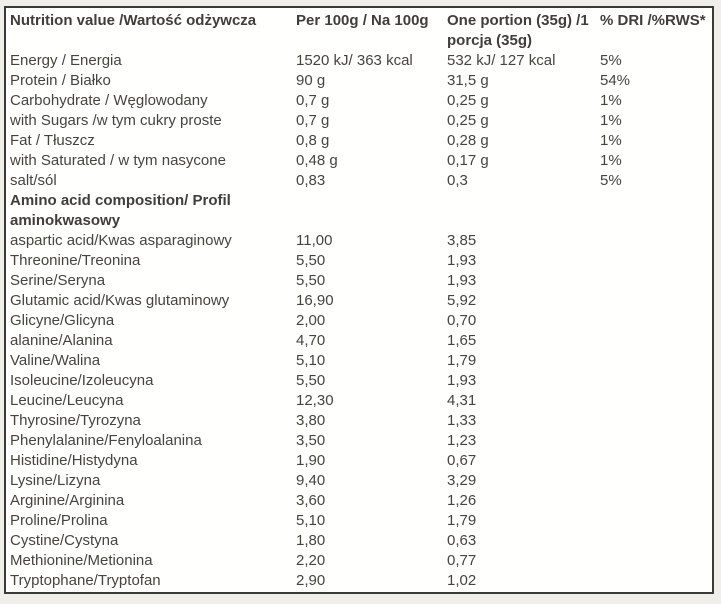 The image size is (721, 604). Describe the element at coordinates (75, 420) in the screenshot. I see `row-label: Thyrosine/Tyrozyna` at that location.